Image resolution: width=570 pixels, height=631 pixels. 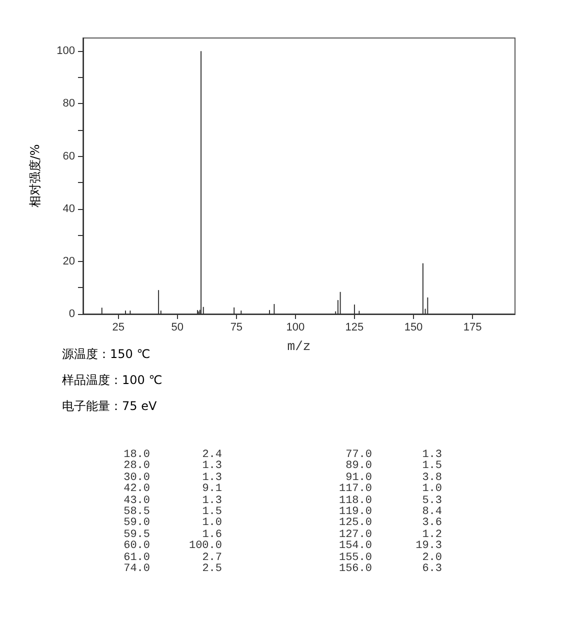 What do you see at coordinates (68, 261) in the screenshot?
I see `y-tick-label: 20` at bounding box center [68, 261].